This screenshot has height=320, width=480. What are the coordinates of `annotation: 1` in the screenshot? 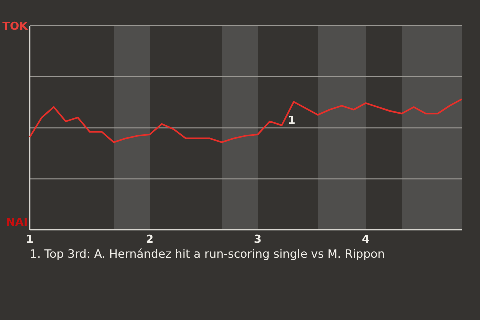 It's located at (292, 121).